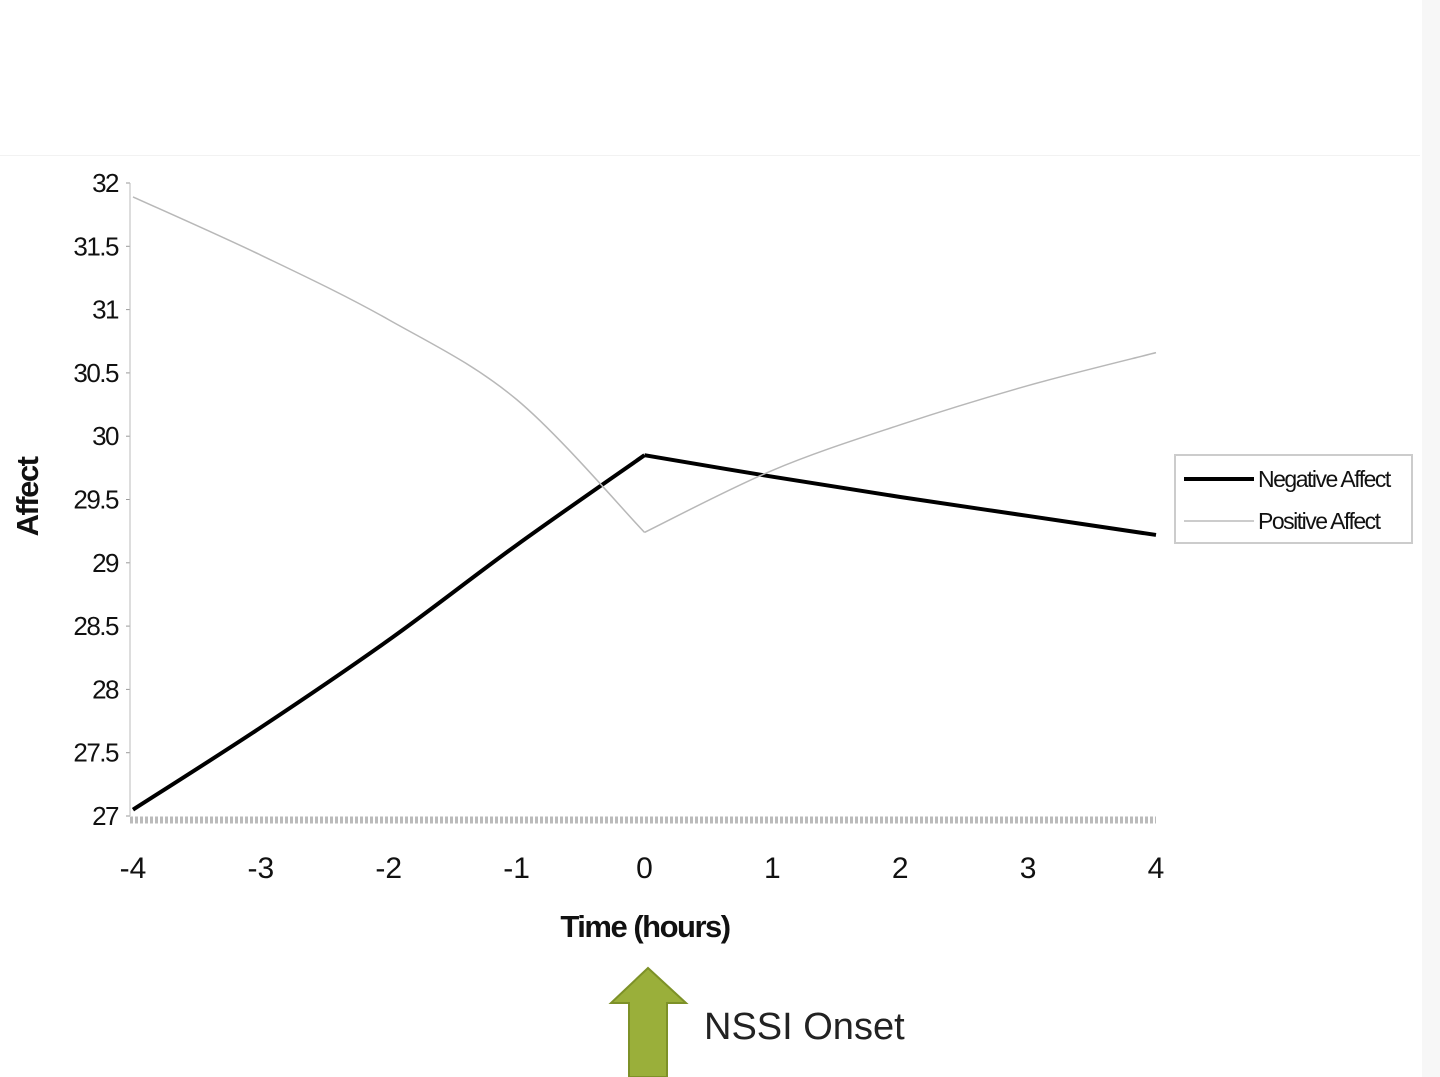 This screenshot has height=1077, width=1440. I want to click on y-axis-label: Affect, so click(27, 496).